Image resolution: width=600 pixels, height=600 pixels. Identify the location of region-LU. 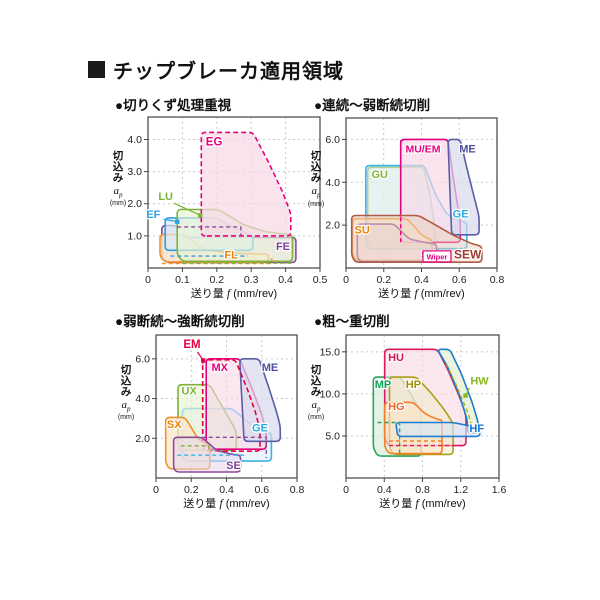
(235, 235).